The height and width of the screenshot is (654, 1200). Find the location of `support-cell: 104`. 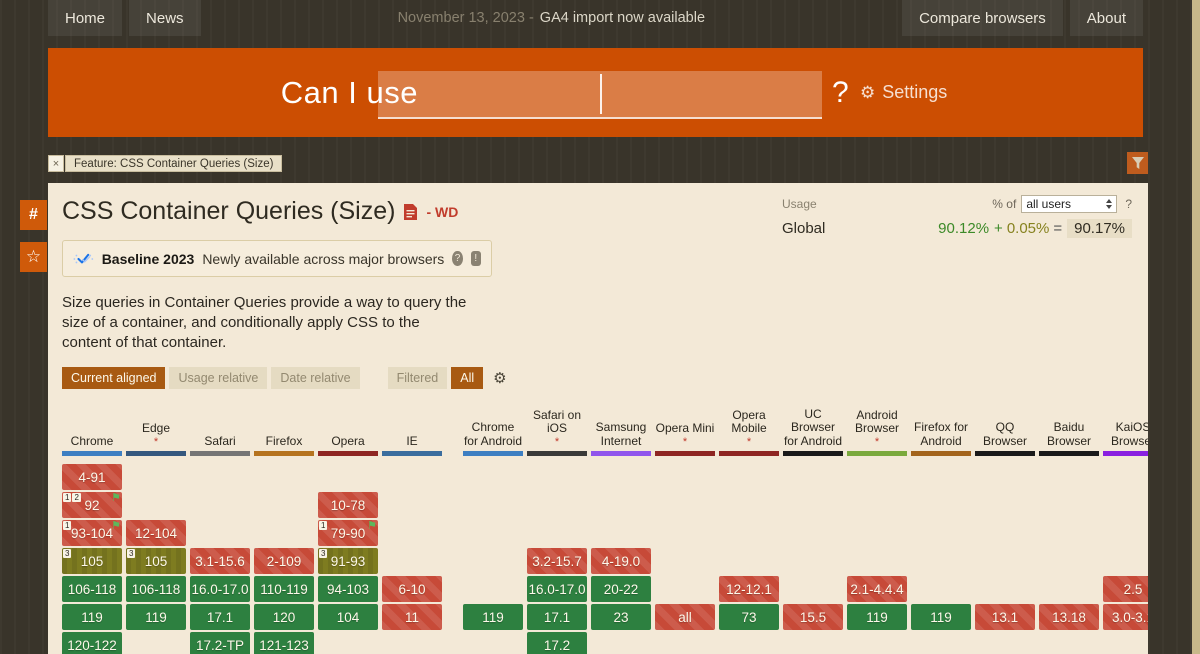

support-cell: 104 is located at coordinates (348, 617).